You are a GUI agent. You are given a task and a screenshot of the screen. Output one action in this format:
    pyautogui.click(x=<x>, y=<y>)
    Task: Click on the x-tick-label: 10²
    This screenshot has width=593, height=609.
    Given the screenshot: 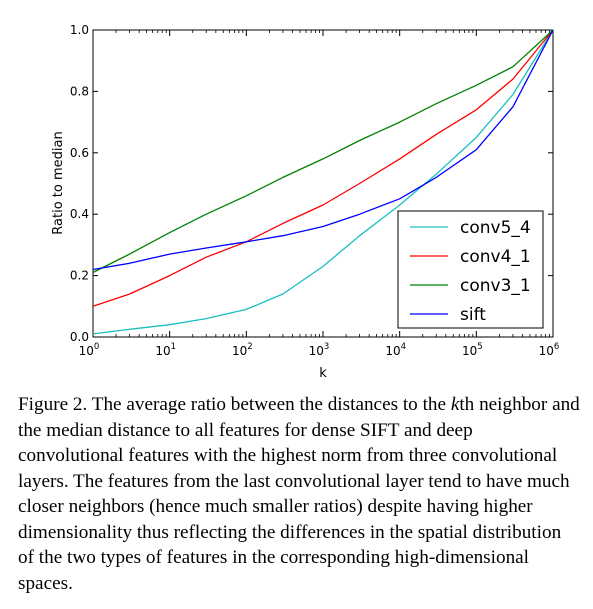 What is the action you would take?
    pyautogui.click(x=242, y=350)
    